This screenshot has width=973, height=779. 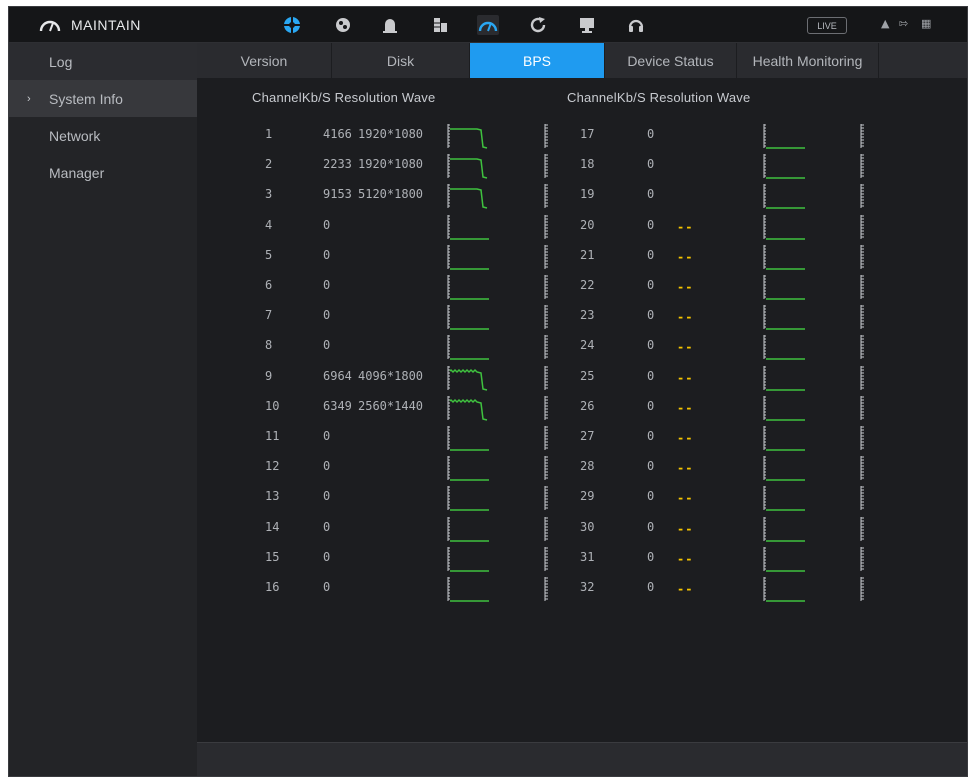 What do you see at coordinates (269, 194) in the screenshot?
I see `channel-number: 3` at bounding box center [269, 194].